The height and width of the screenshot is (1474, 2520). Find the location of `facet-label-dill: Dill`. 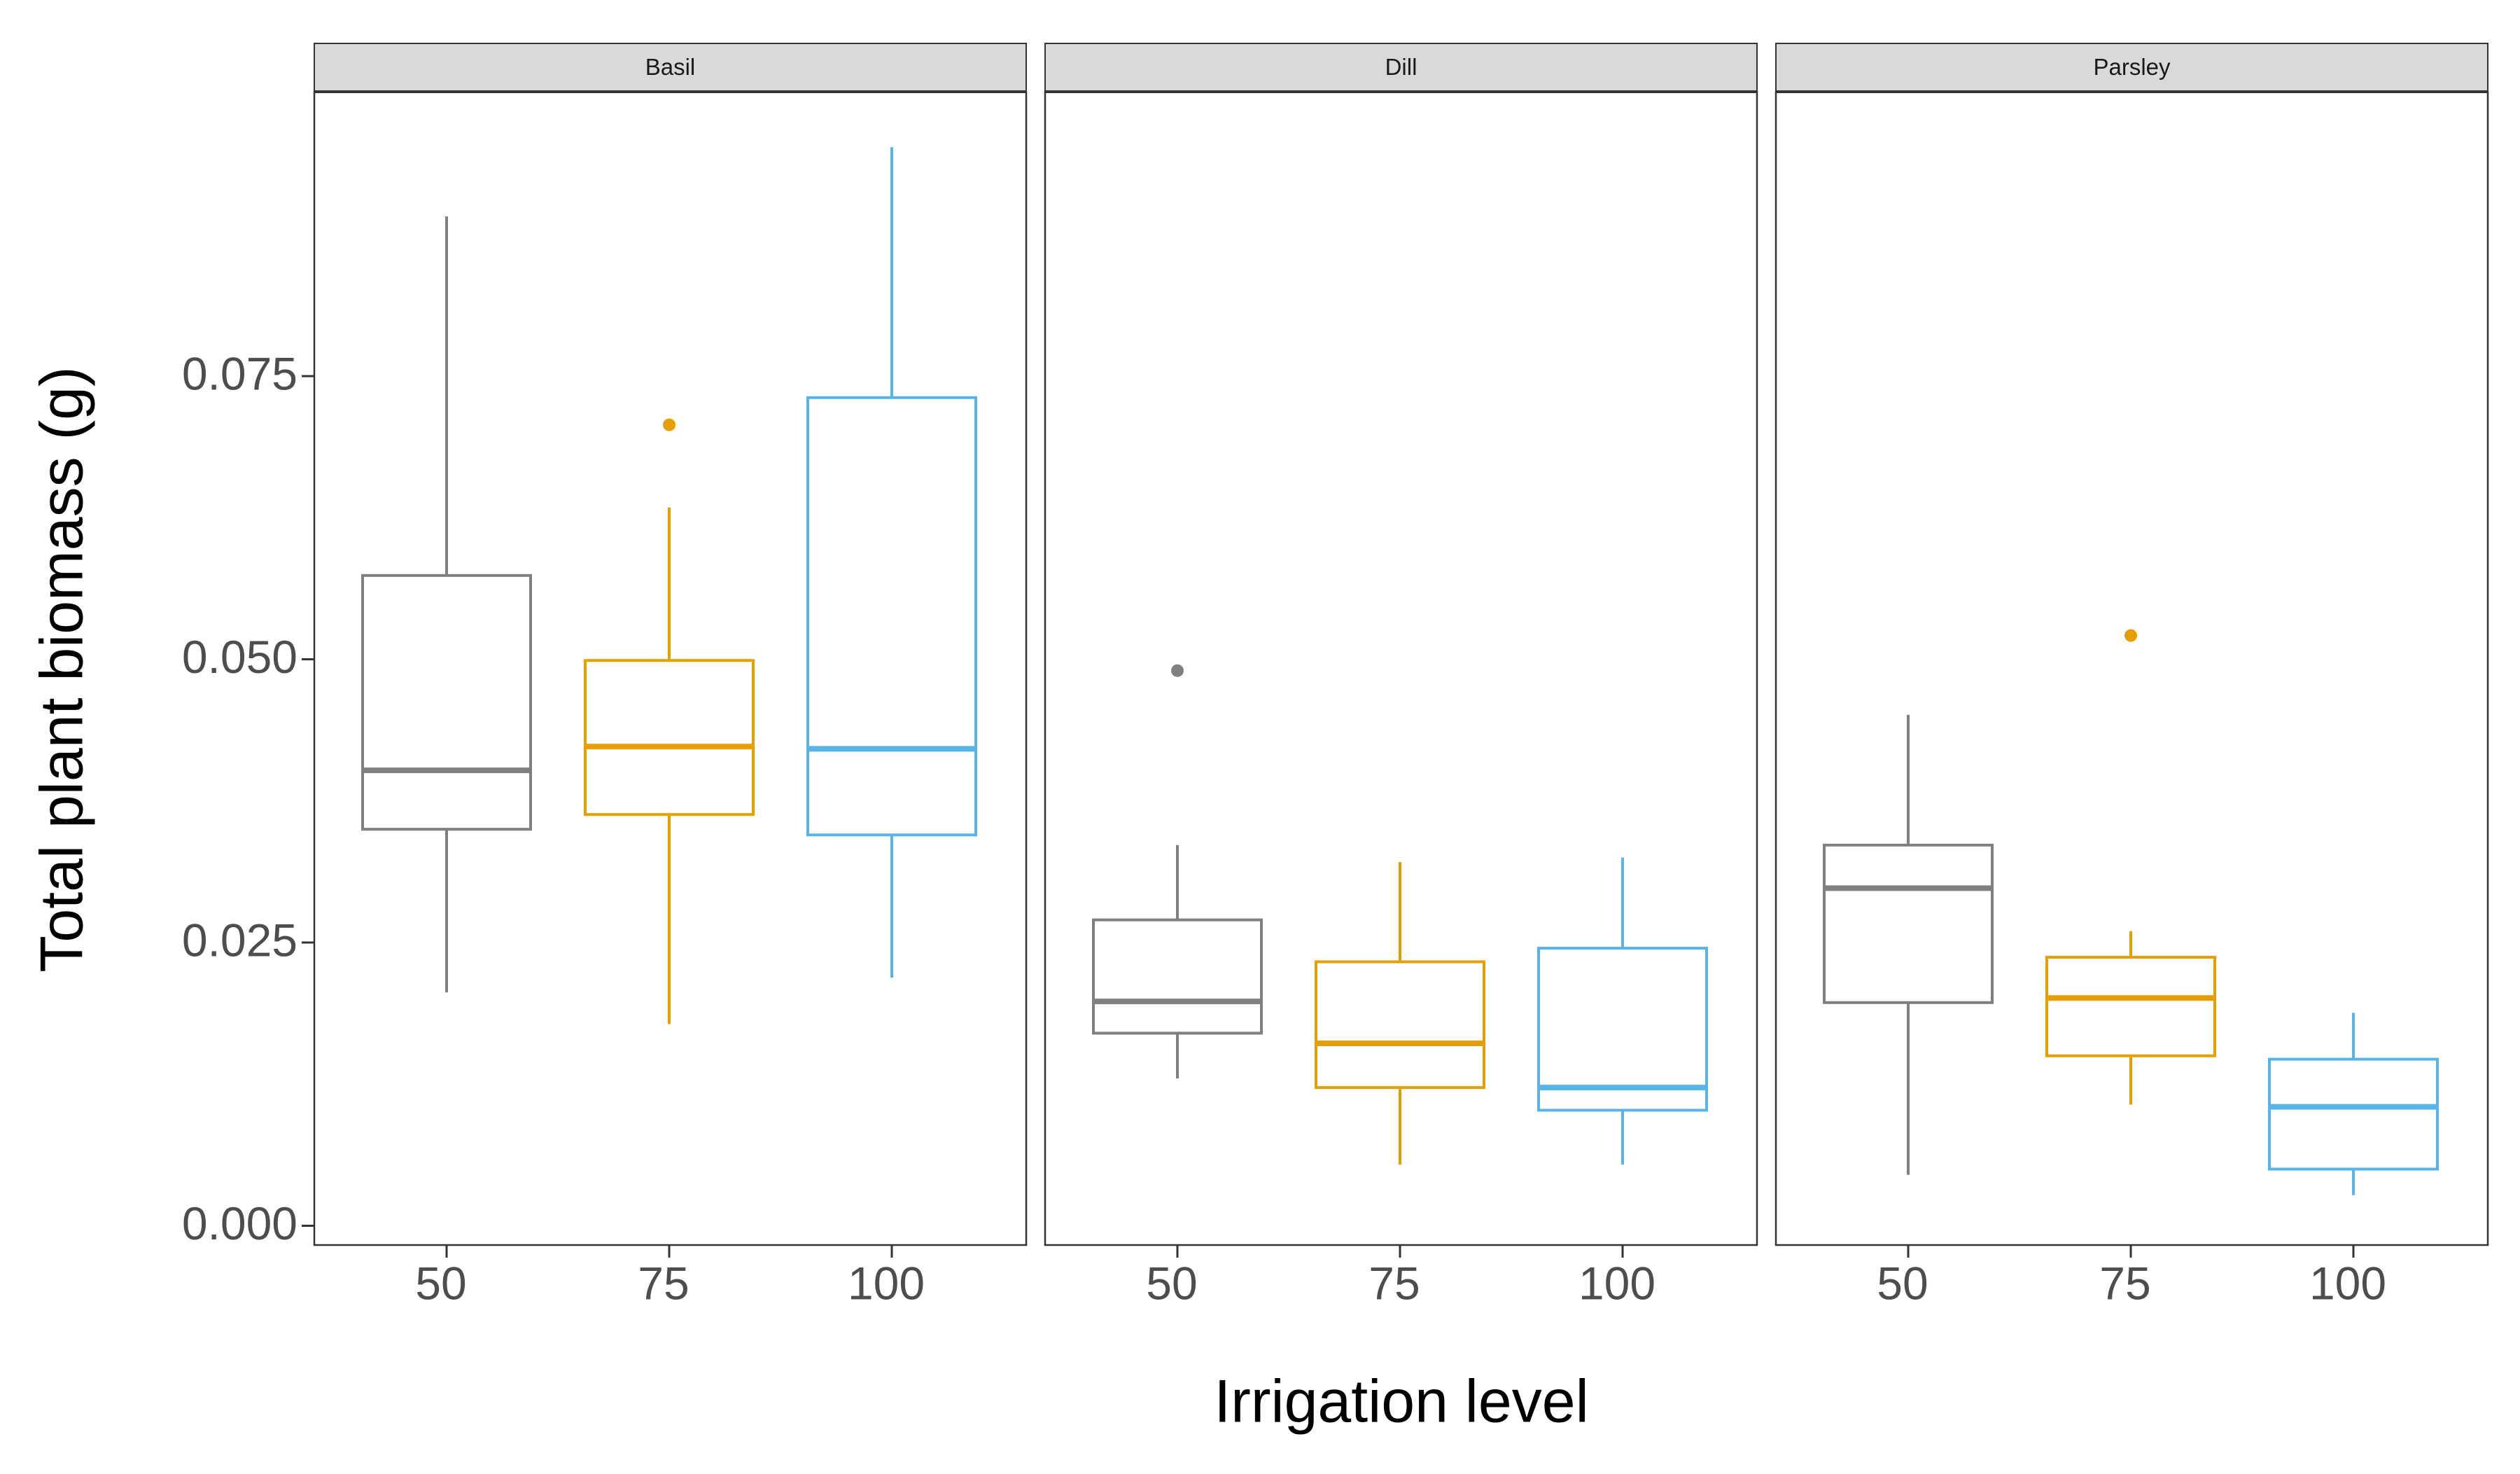

facet-label-dill: Dill is located at coordinates (1401, 67).